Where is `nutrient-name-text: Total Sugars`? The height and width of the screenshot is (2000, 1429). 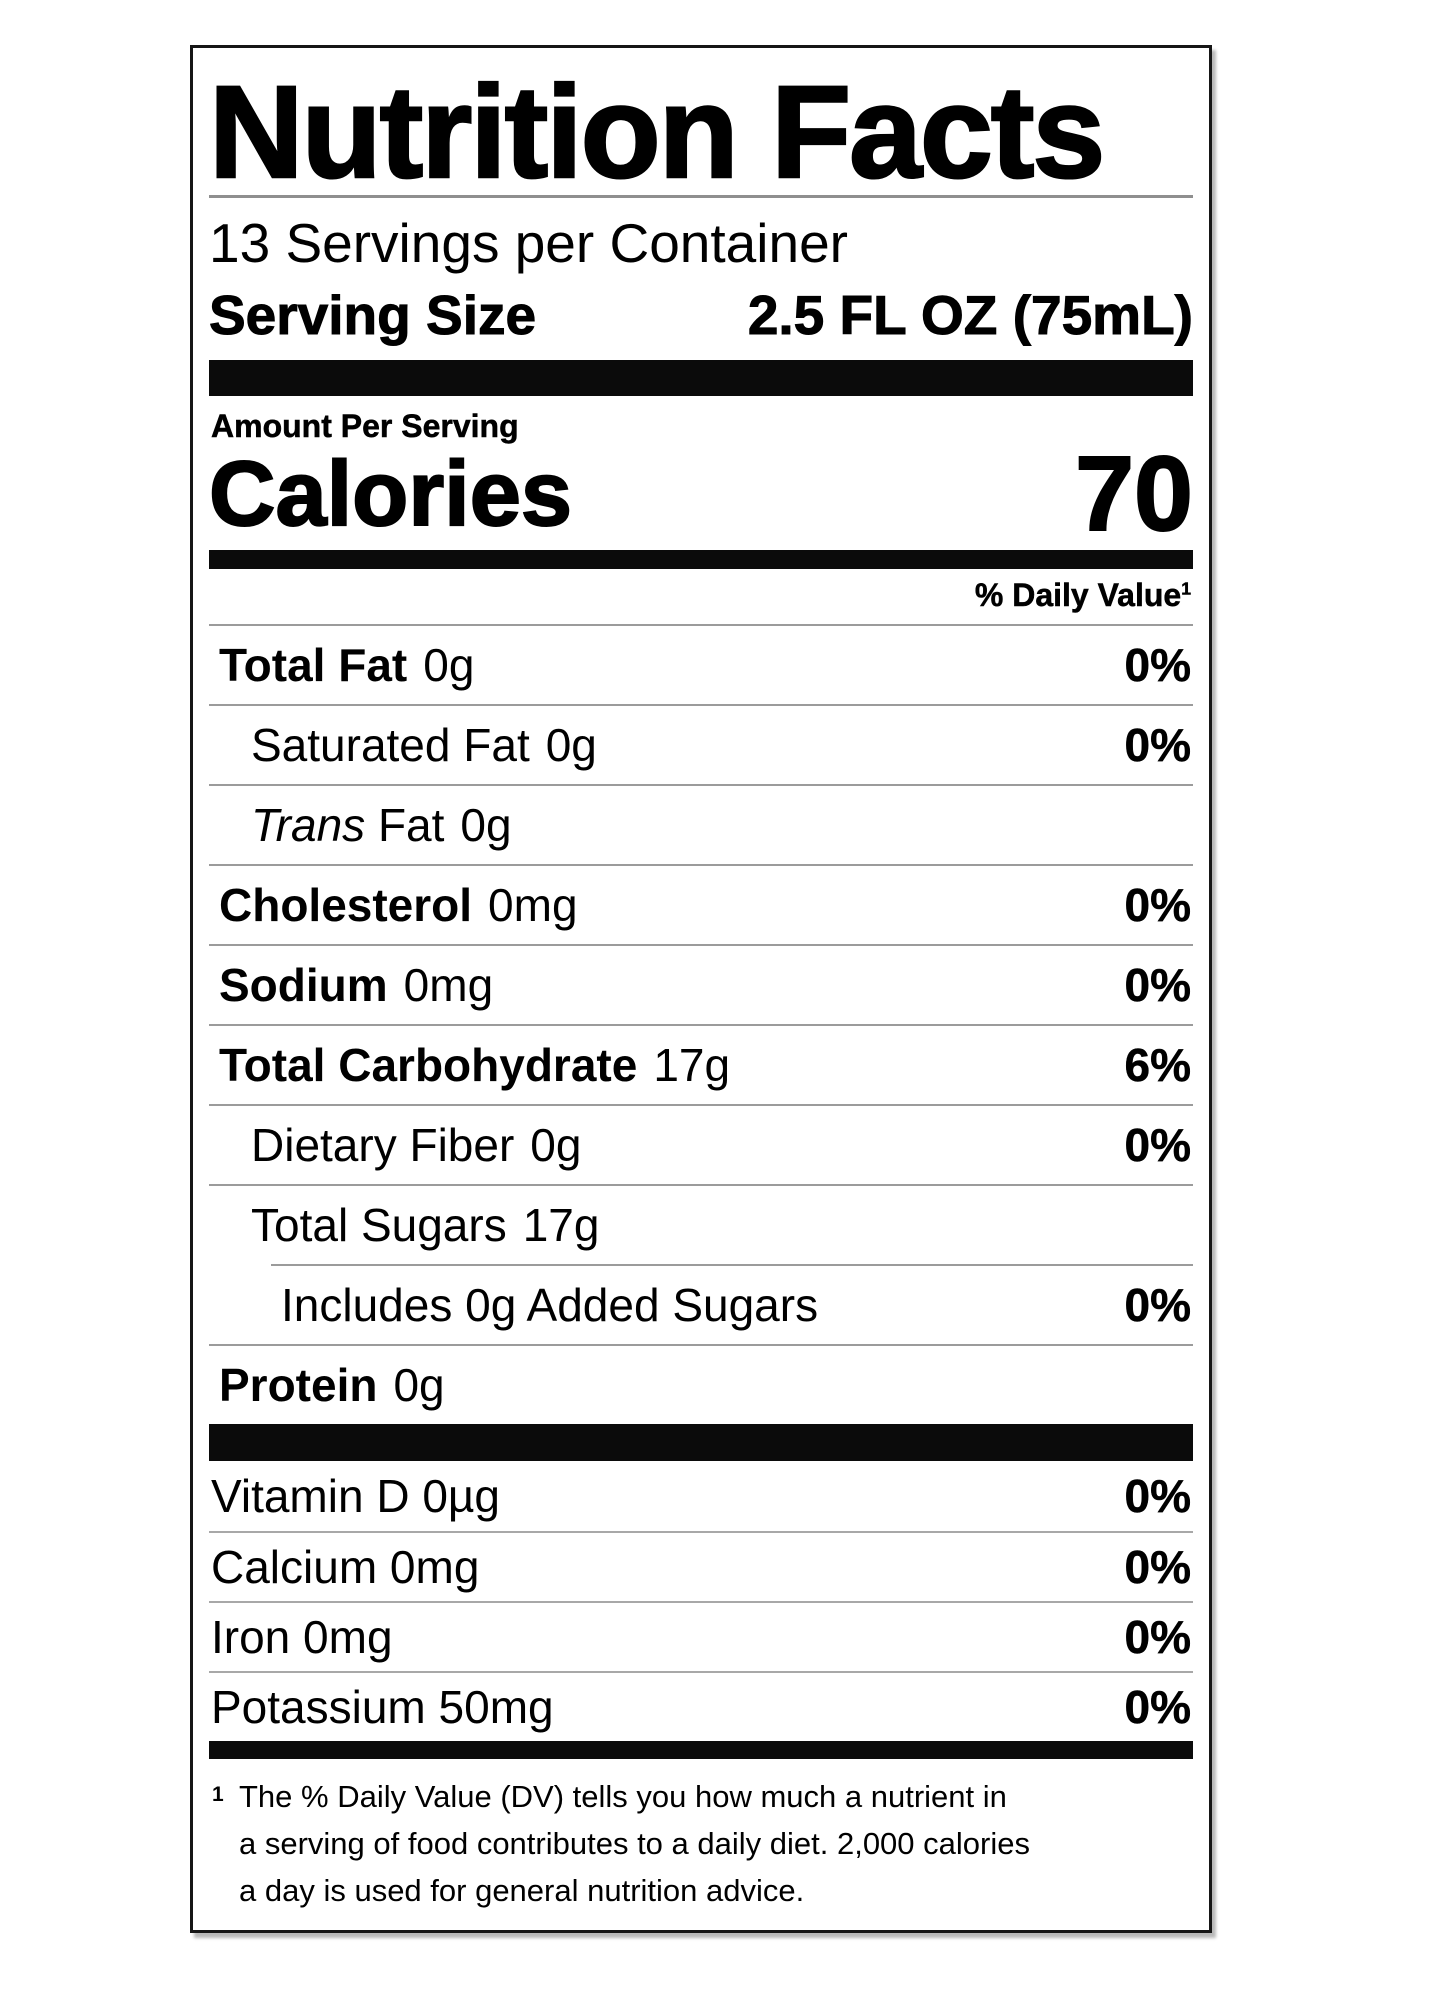
nutrient-name-text: Total Sugars is located at coordinates (379, 1225).